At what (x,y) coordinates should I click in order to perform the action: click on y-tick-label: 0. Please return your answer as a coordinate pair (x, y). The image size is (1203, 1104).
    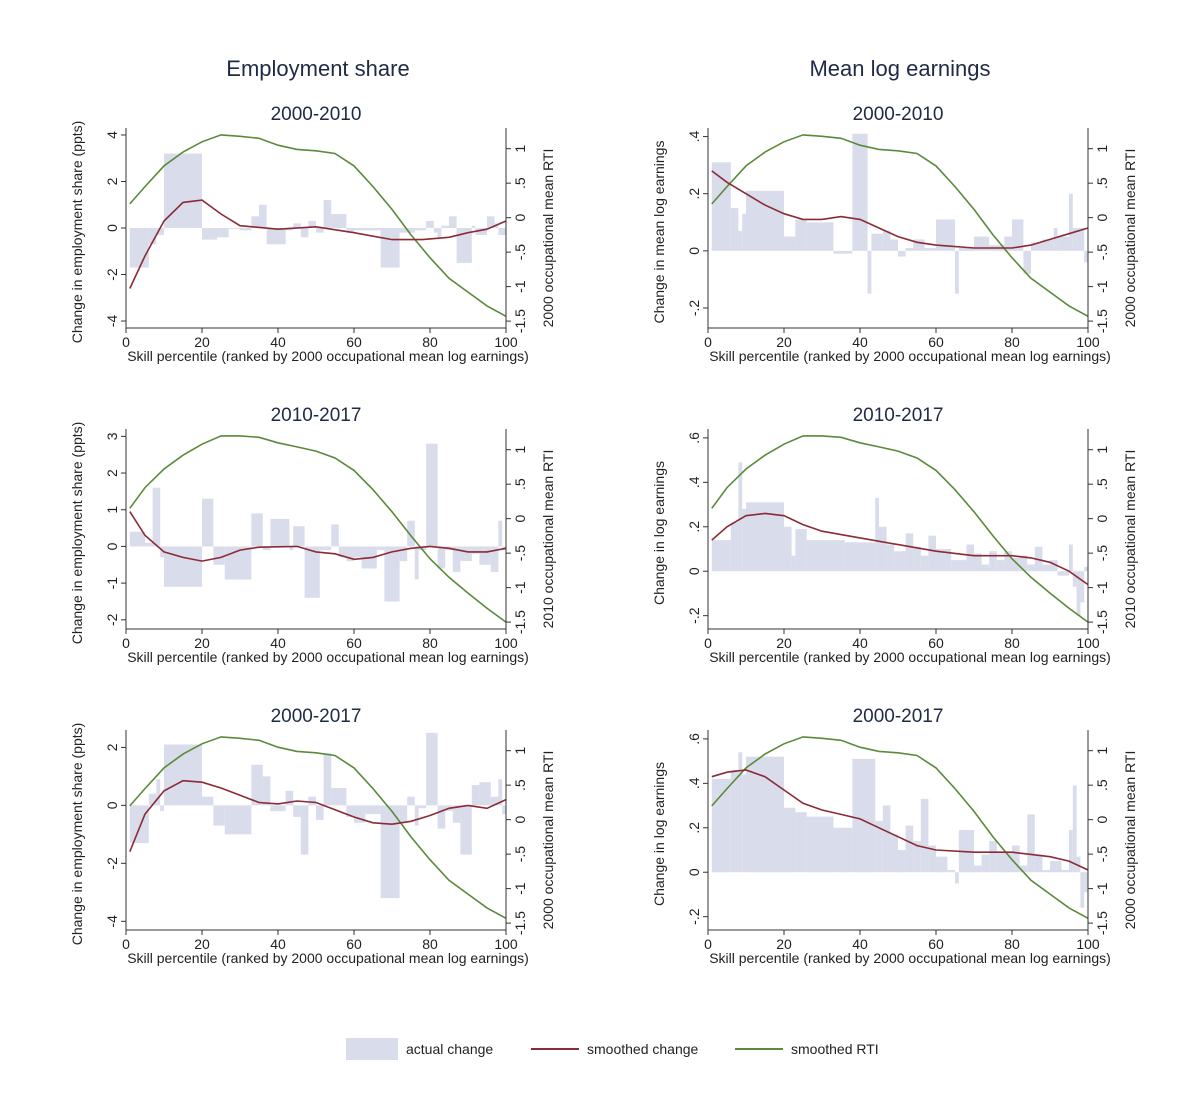
    Looking at the image, I should click on (112, 228).